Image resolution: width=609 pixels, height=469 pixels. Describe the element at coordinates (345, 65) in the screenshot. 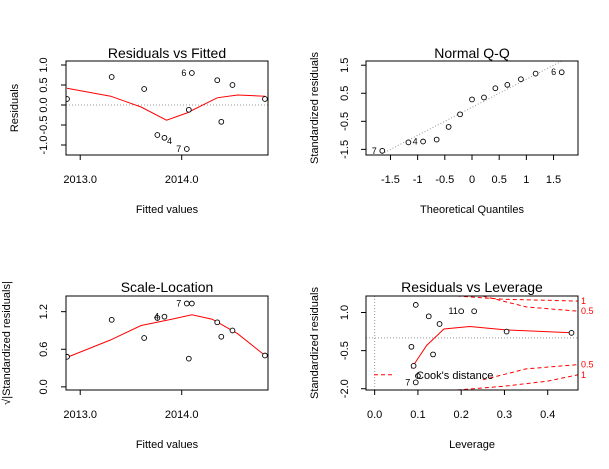

I see `y-tick-label: 1.5` at that location.